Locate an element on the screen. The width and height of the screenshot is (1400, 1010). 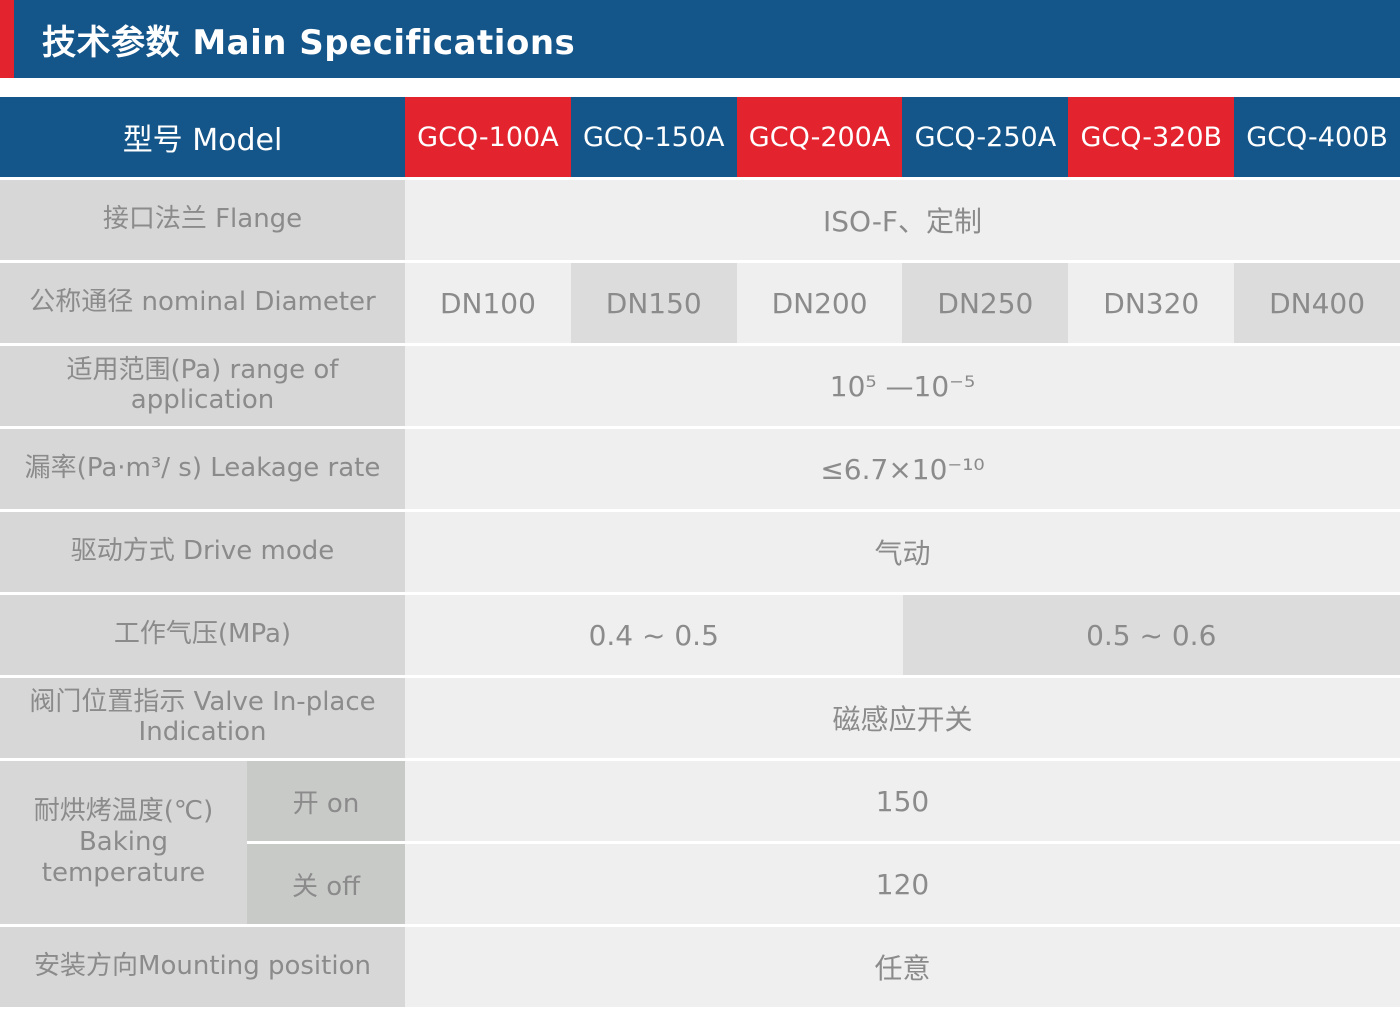
flange-row: 接口法兰 Flange ISO-F、定制 is located at coordinates (700, 220).